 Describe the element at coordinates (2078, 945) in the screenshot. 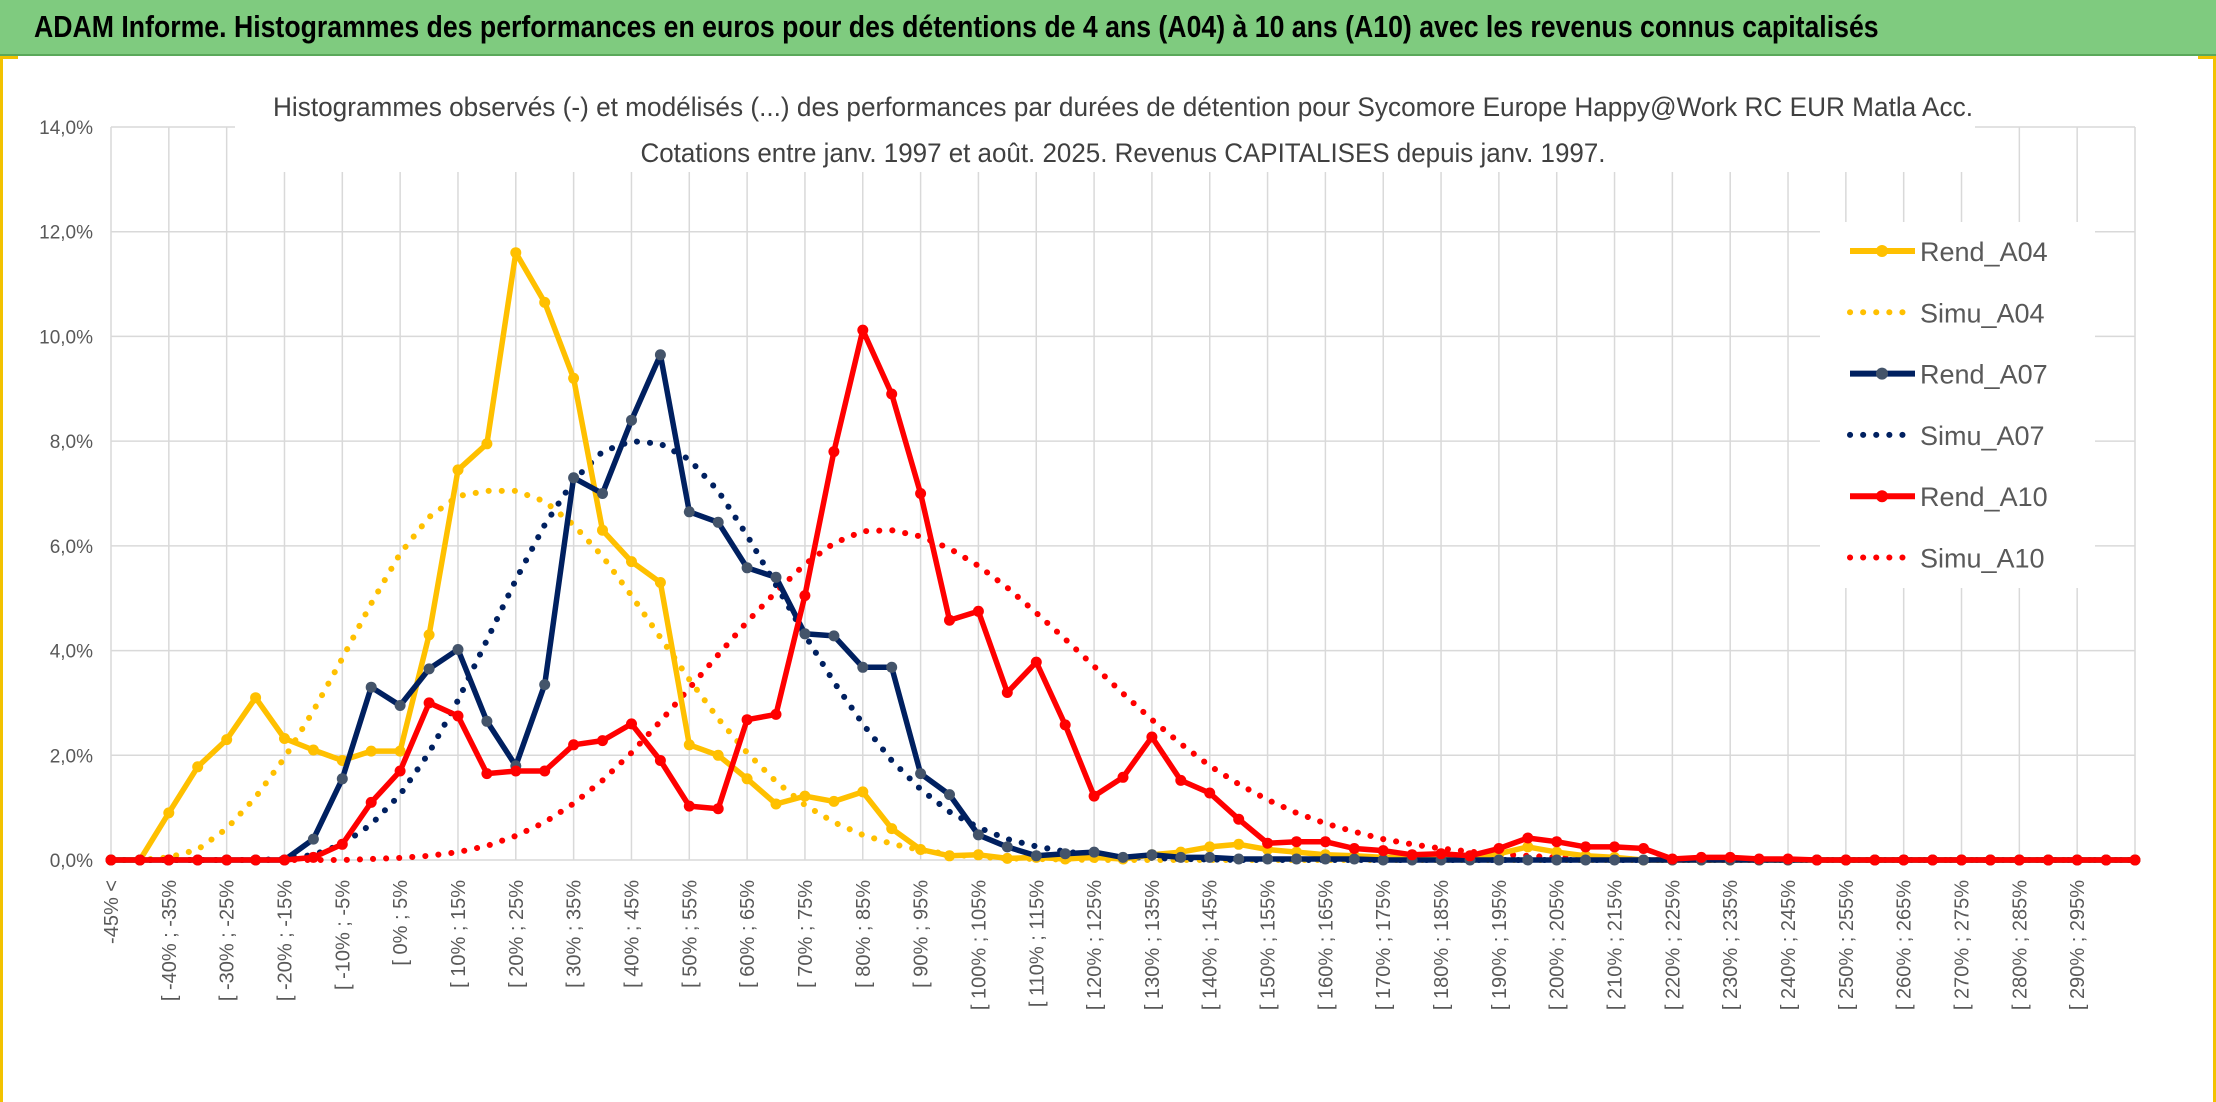

I see `x-tick-label: [ 290% ; 295%` at that location.